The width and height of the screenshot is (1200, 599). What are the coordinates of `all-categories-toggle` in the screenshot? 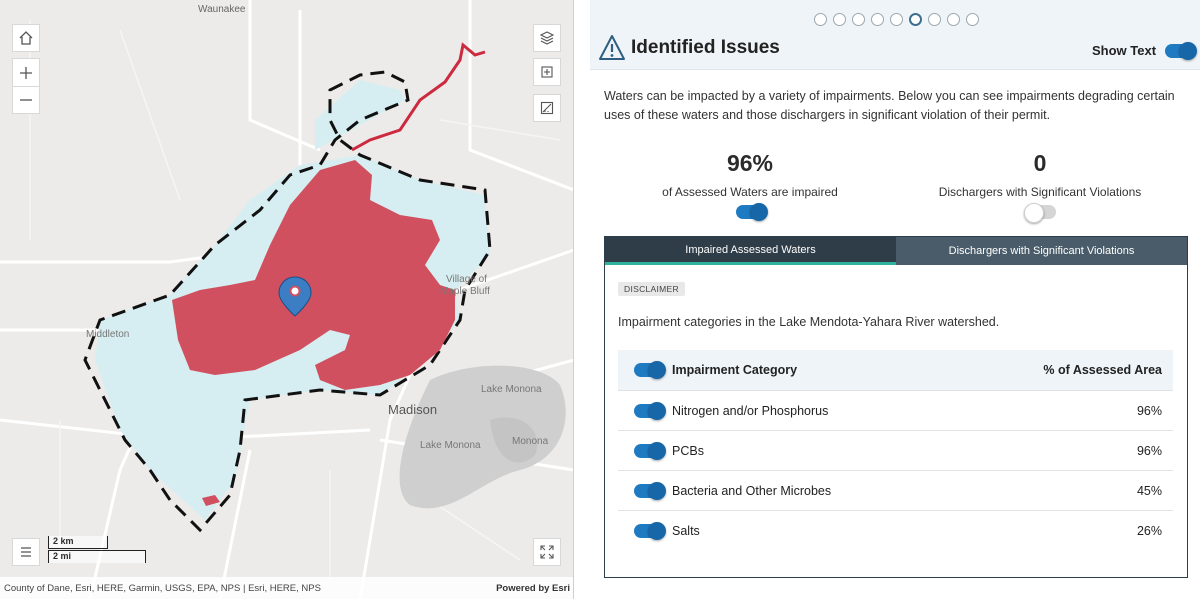 It's located at (650, 370).